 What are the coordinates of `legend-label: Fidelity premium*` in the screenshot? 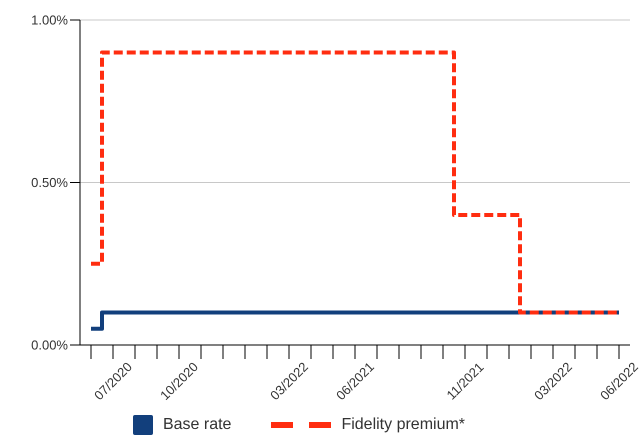 It's located at (403, 425).